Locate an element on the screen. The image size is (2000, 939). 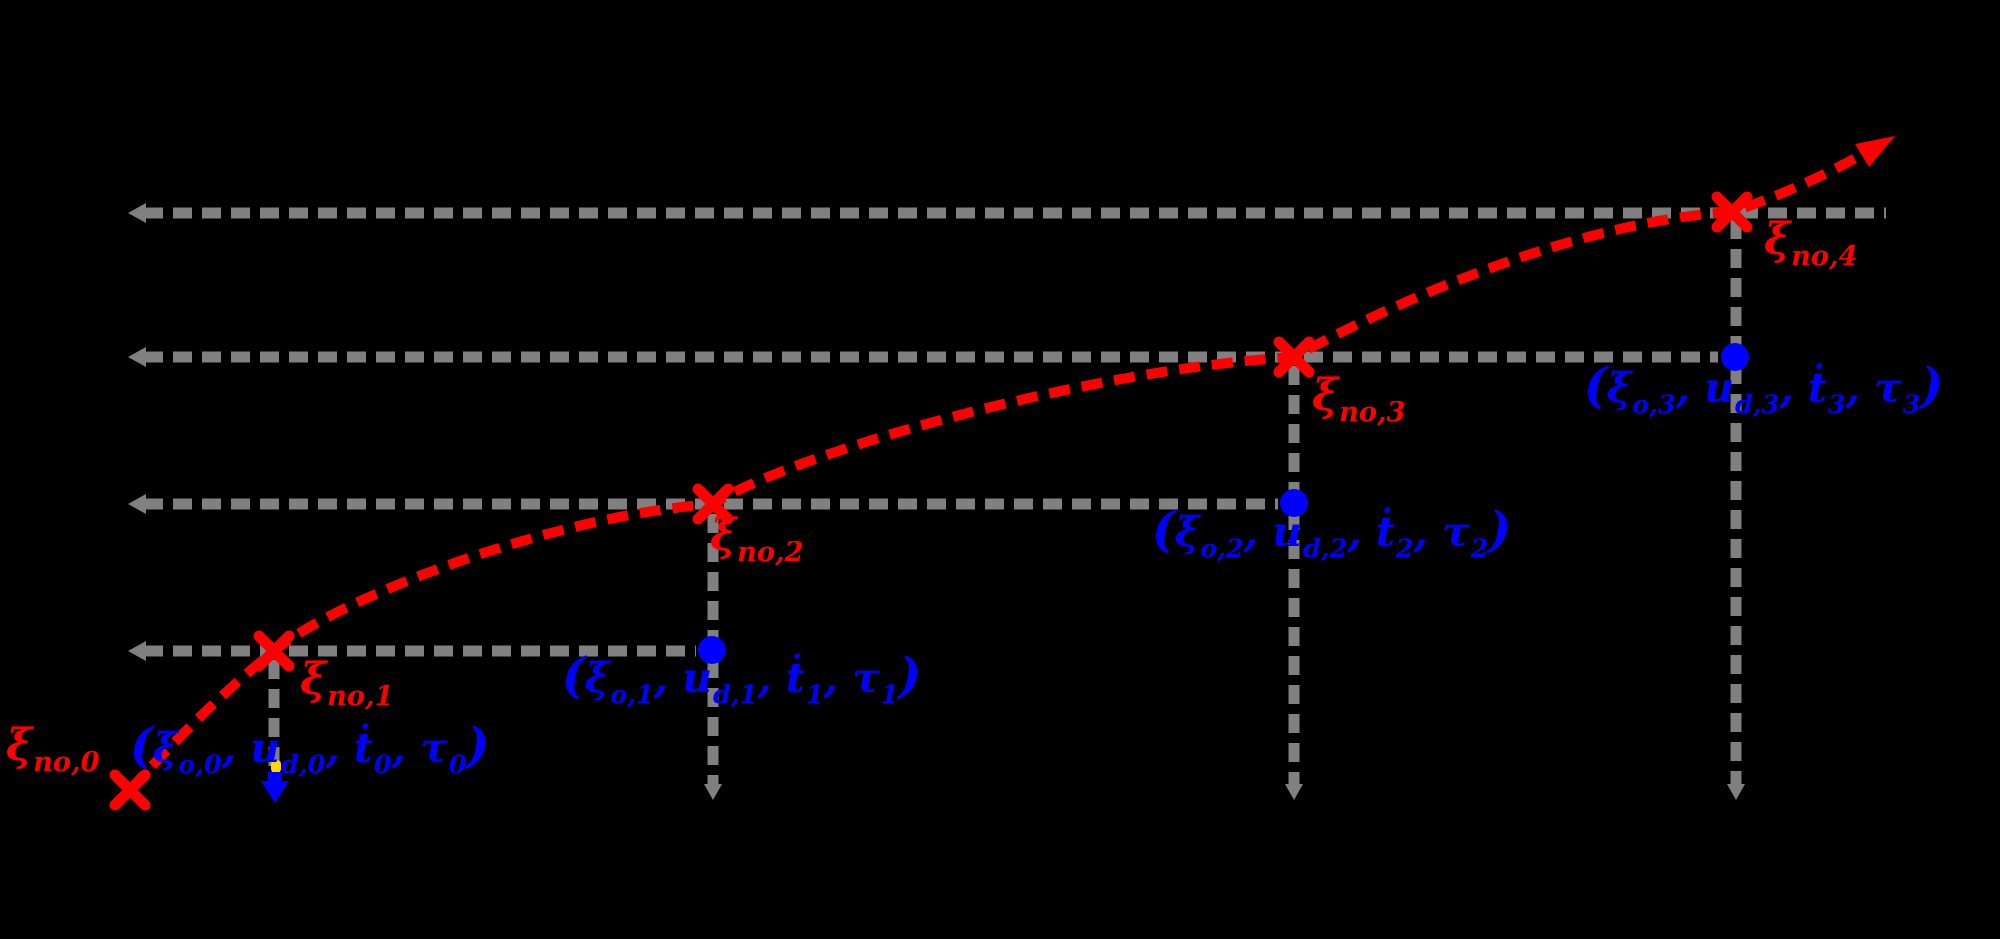
nominal-label-3: ξno,3 is located at coordinates (1359, 399).